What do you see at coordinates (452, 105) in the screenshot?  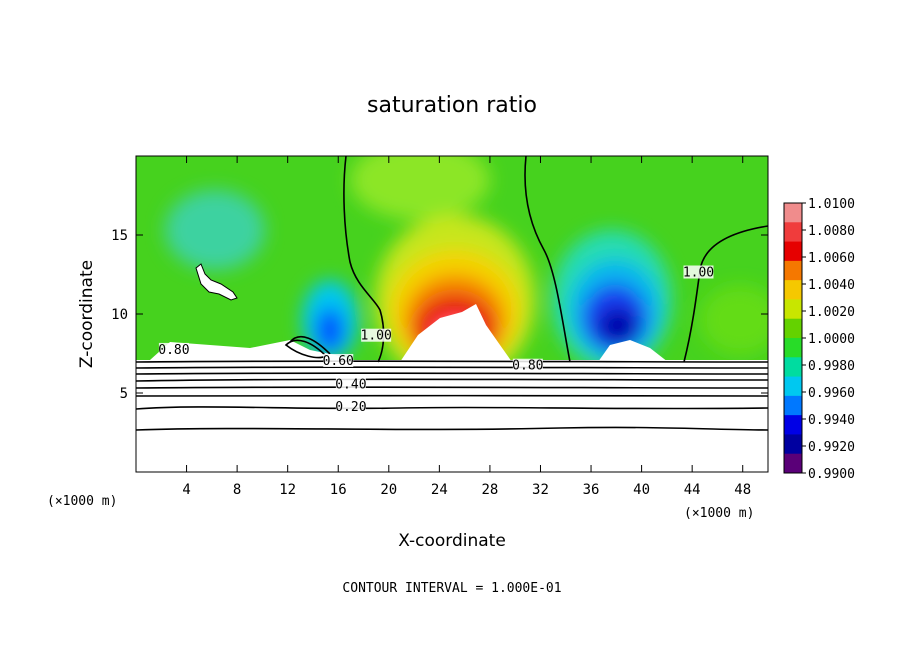 I see `chart-title: saturation ratio` at bounding box center [452, 105].